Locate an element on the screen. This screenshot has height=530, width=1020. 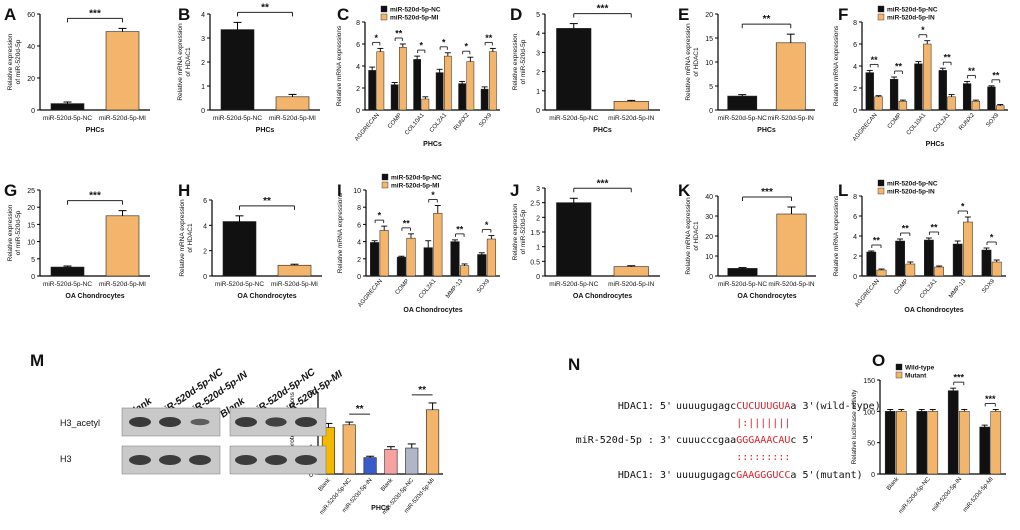
x-tick-label: miR-520d-5p-MI is located at coordinates (122, 118).